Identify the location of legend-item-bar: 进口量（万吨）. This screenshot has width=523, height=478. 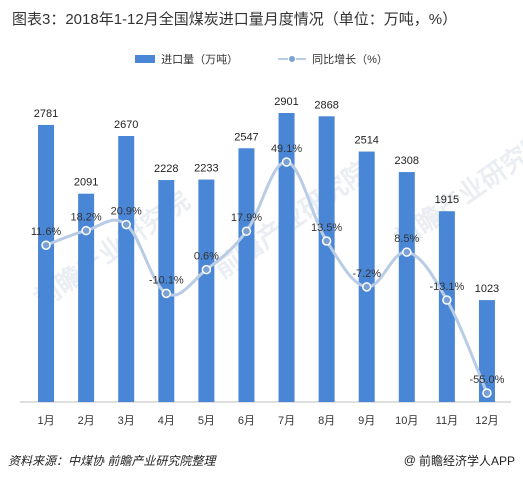
(186, 59).